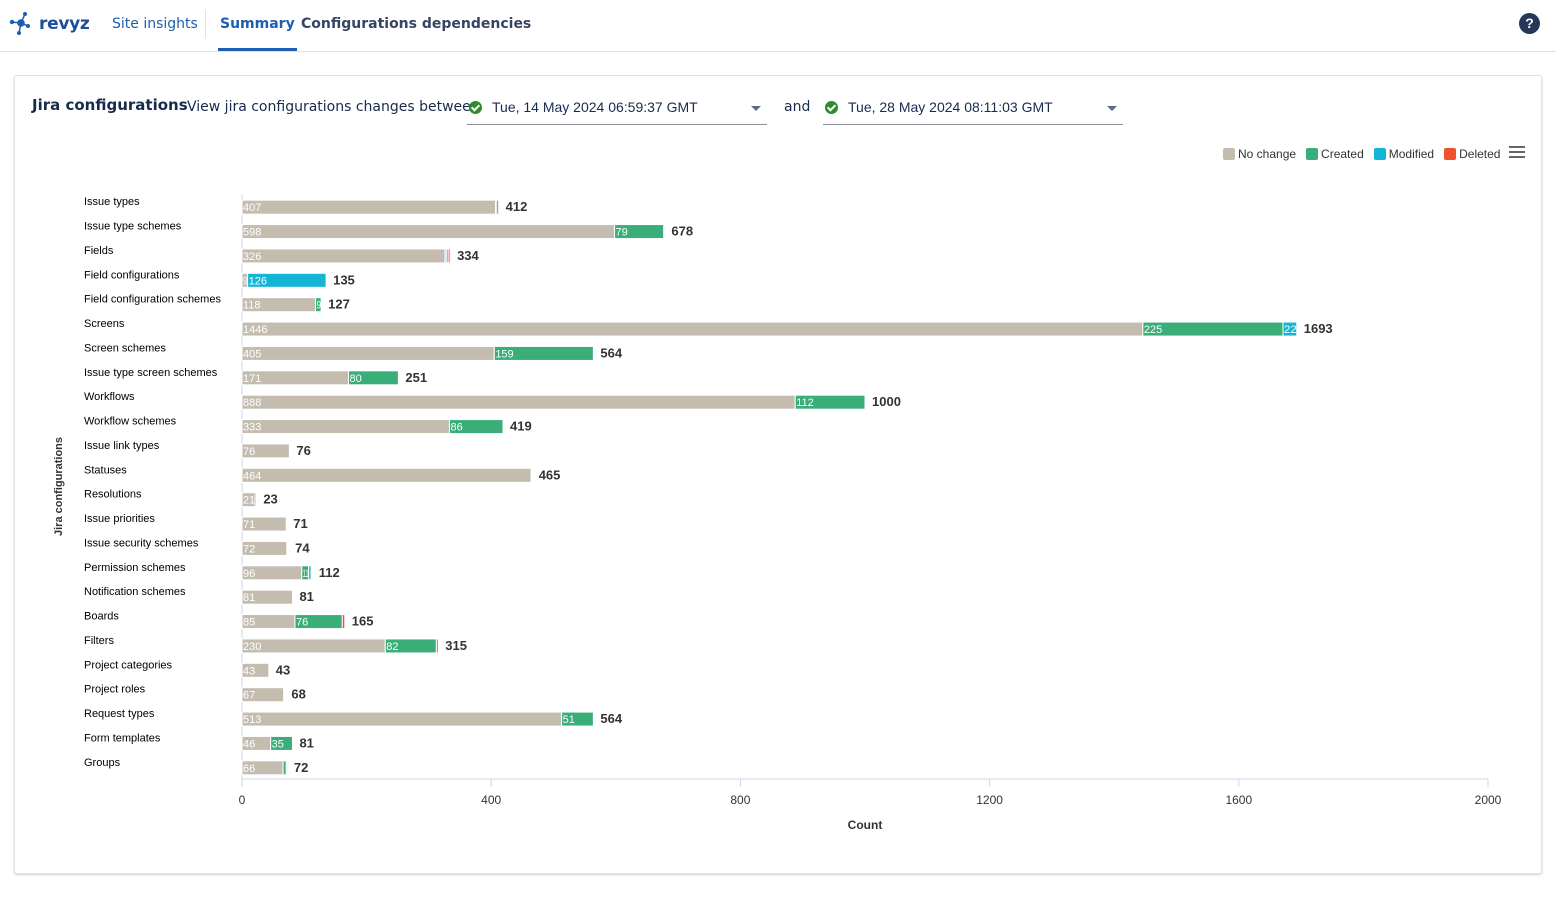 The width and height of the screenshot is (1556, 898). Describe the element at coordinates (48, 24) in the screenshot. I see `revyz-logo: revyz` at that location.